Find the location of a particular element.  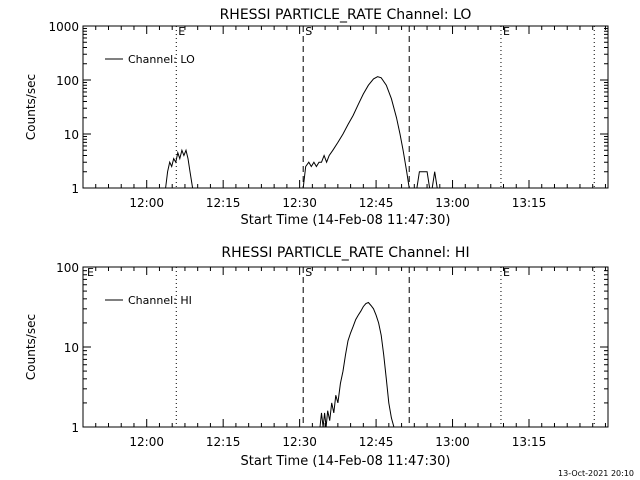

chart-title: RHESSI PARTICLE_RATE Channel: HI is located at coordinates (345, 253).